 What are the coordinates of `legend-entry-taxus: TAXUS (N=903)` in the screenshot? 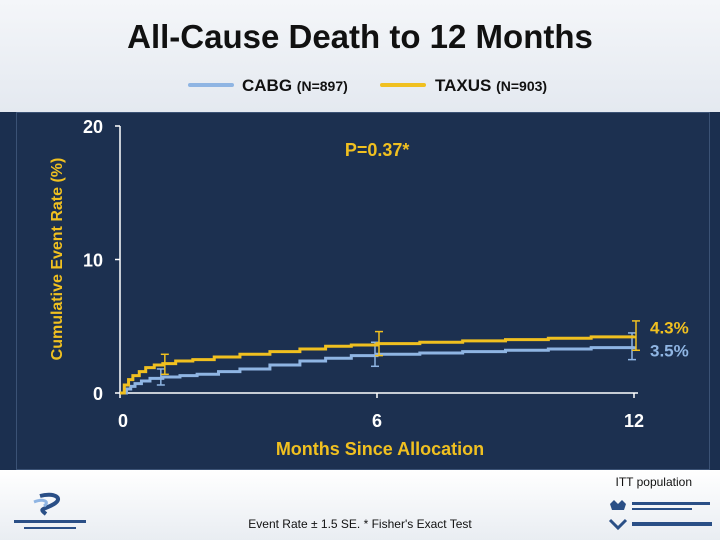 It's located at (491, 86).